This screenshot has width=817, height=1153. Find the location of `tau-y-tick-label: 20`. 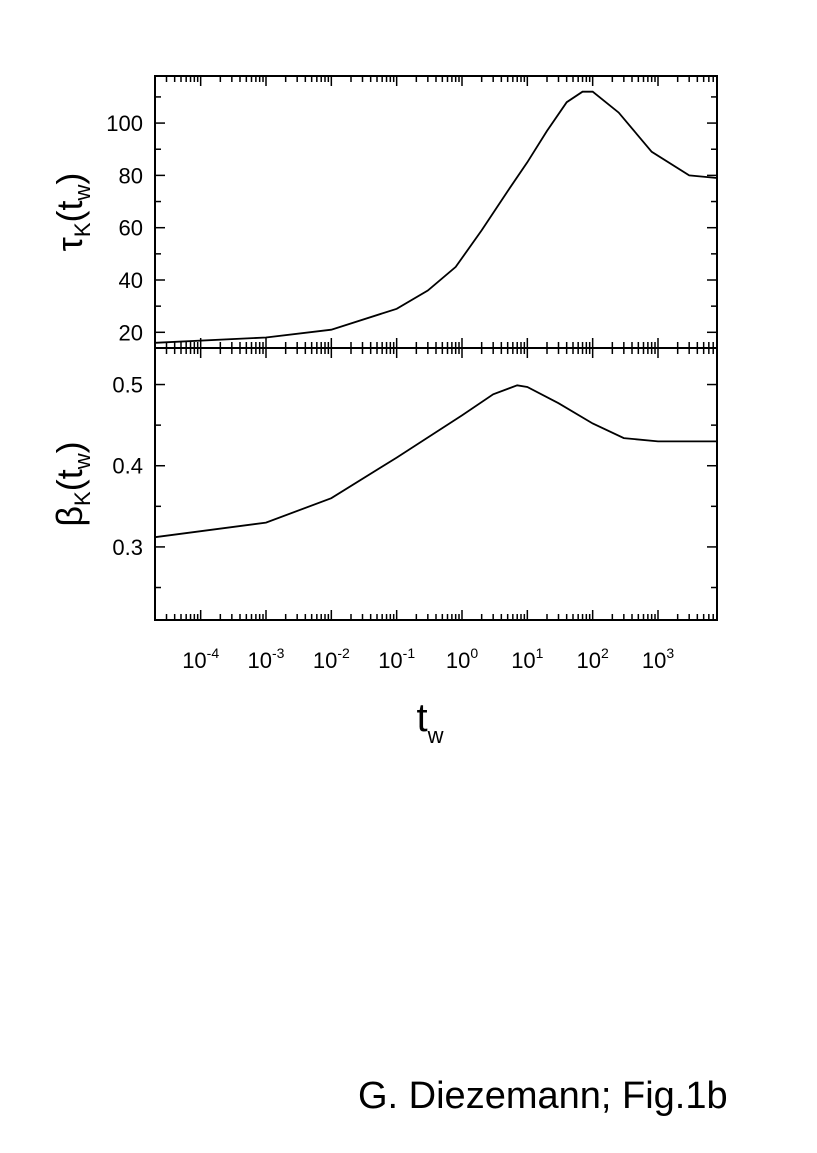

tau-y-tick-label: 20 is located at coordinates (131, 332).